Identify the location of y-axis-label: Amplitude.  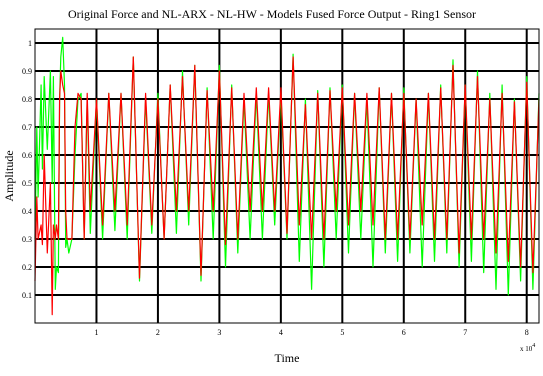
(9, 175).